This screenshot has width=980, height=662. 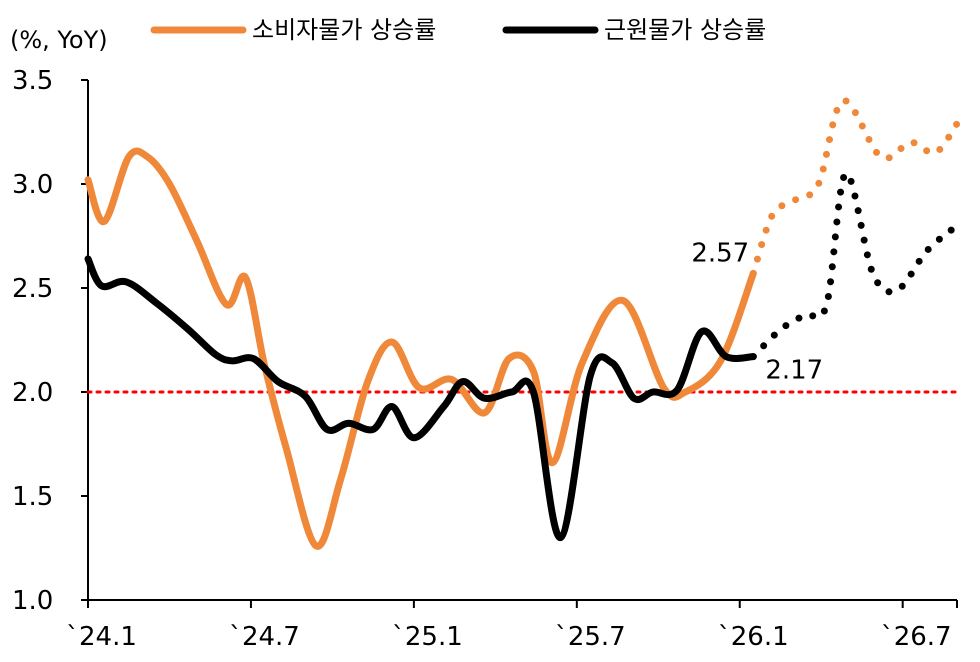 I want to click on y-unit-label: (%, YoY), so click(x=59, y=40).